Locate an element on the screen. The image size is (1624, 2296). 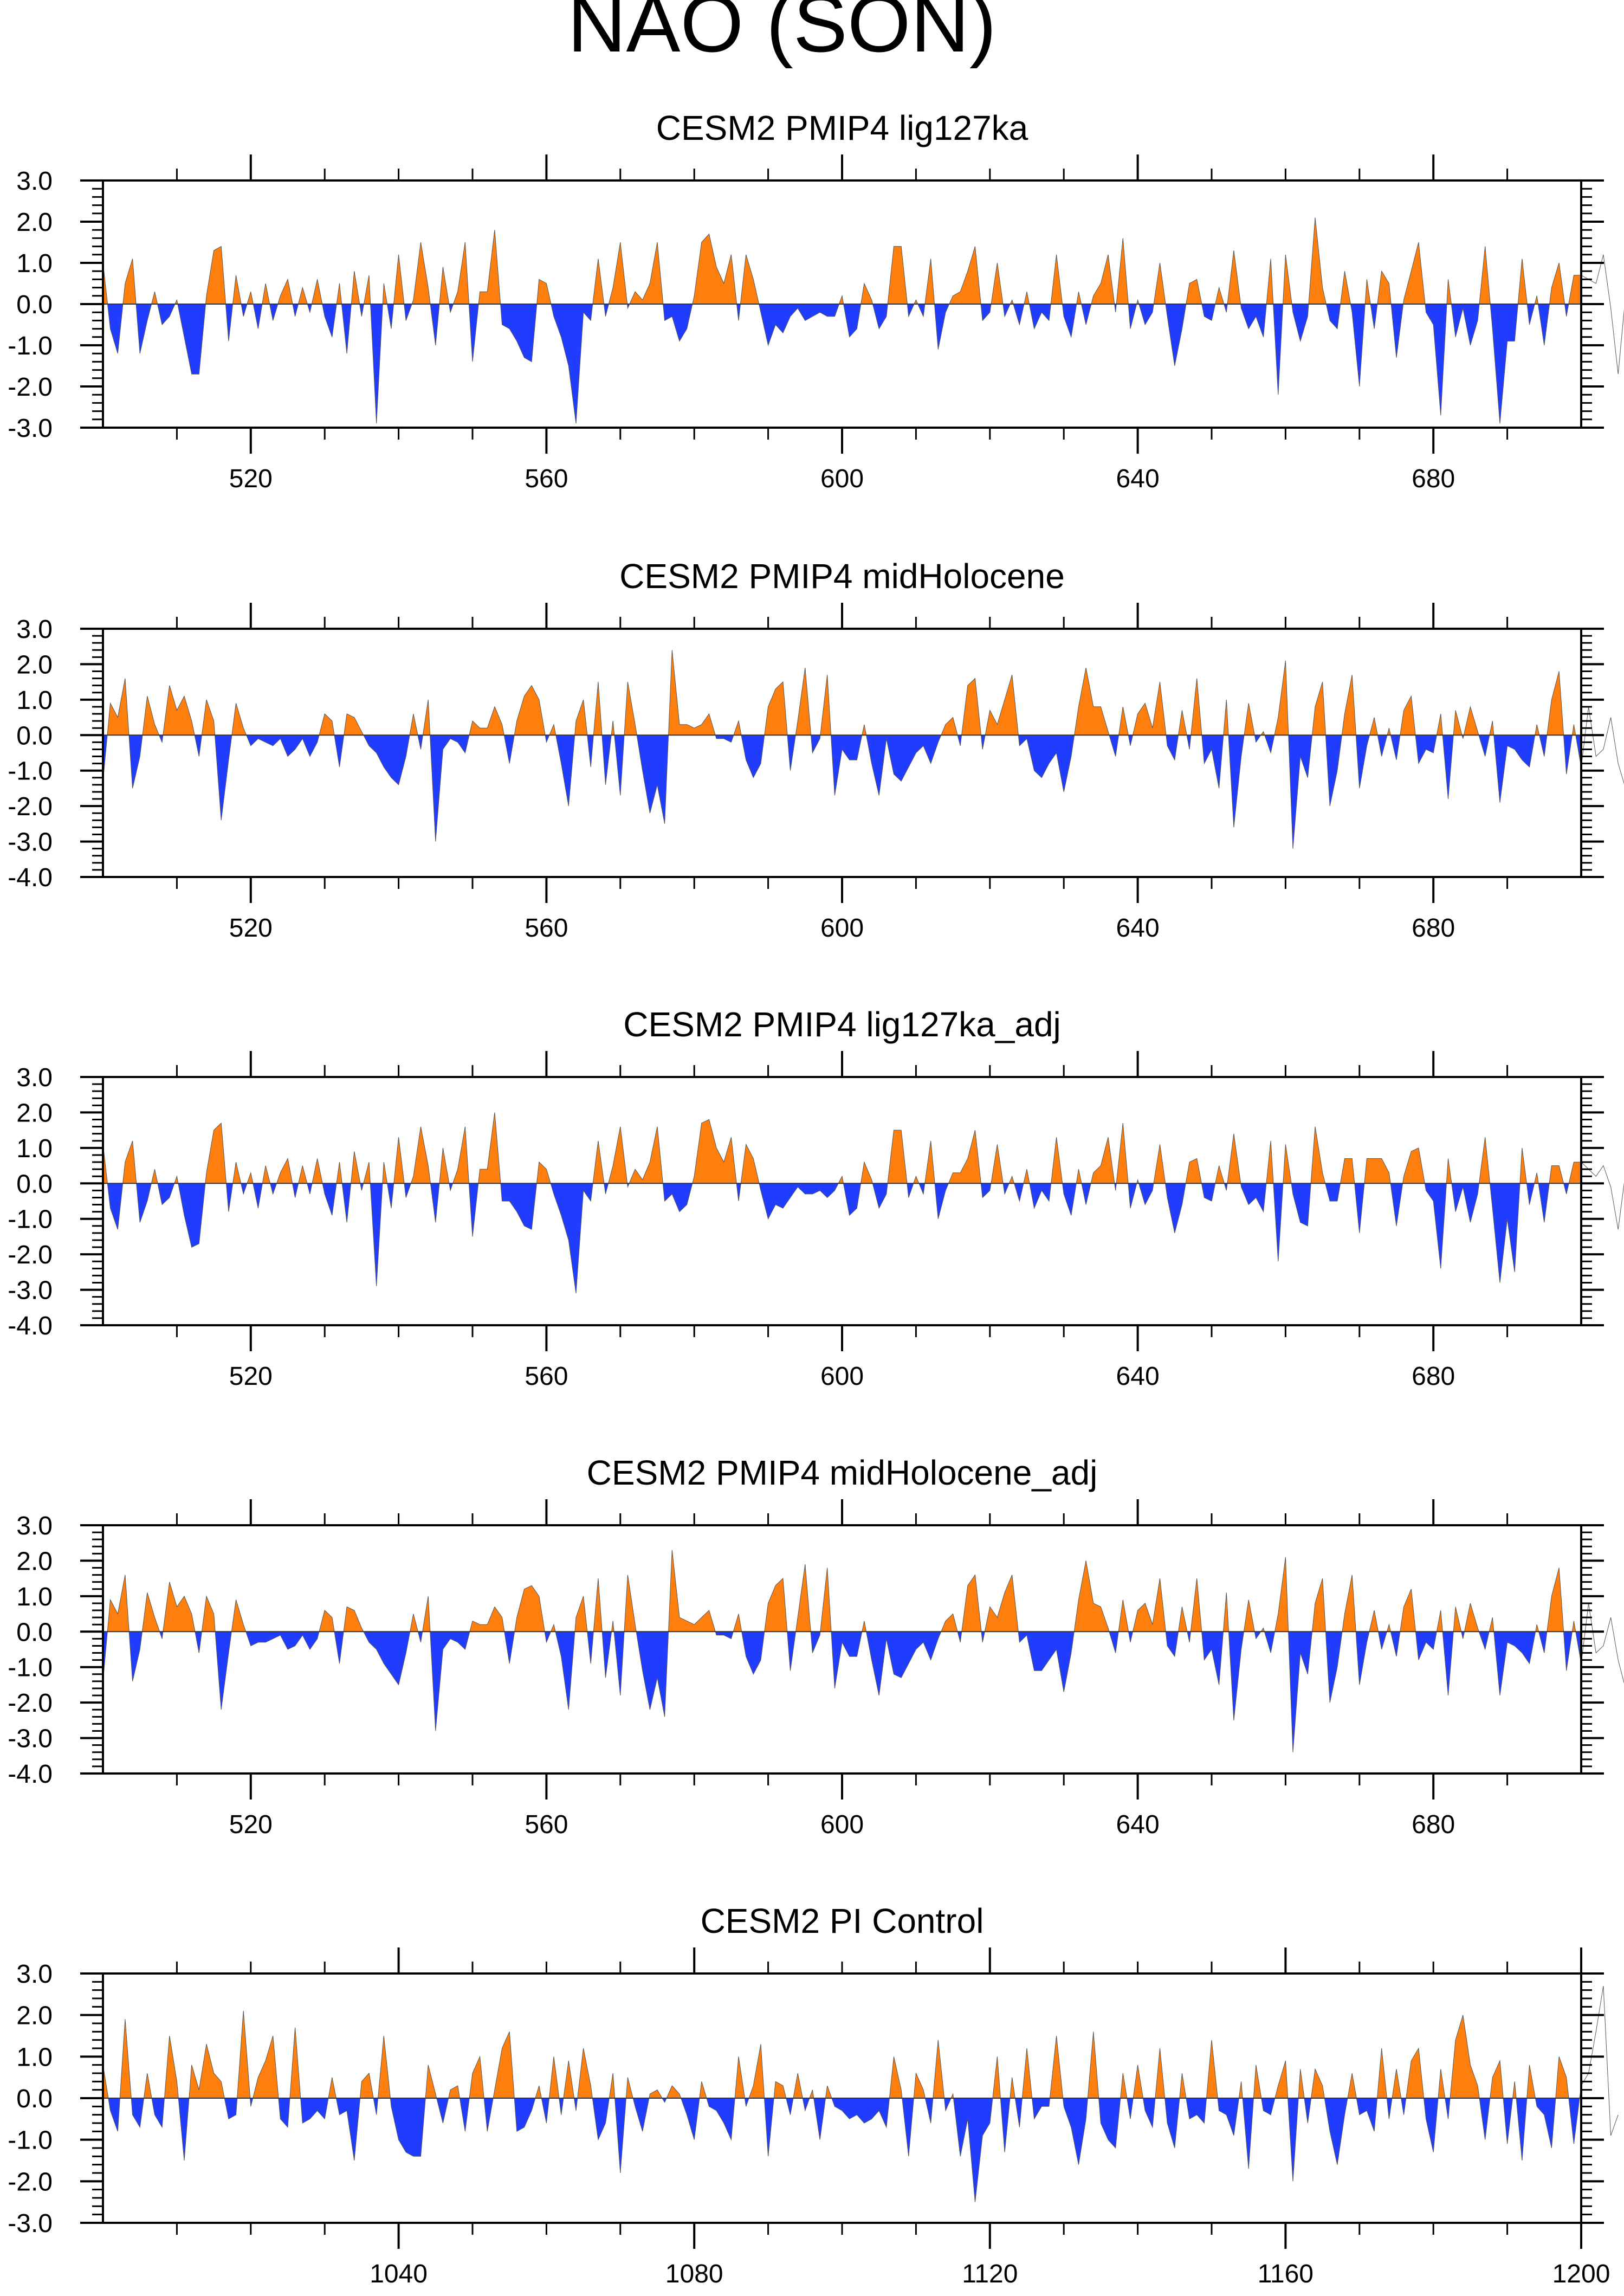
panel-title: CESM2 PMIP4 midHolocene_adj is located at coordinates (842, 1472).